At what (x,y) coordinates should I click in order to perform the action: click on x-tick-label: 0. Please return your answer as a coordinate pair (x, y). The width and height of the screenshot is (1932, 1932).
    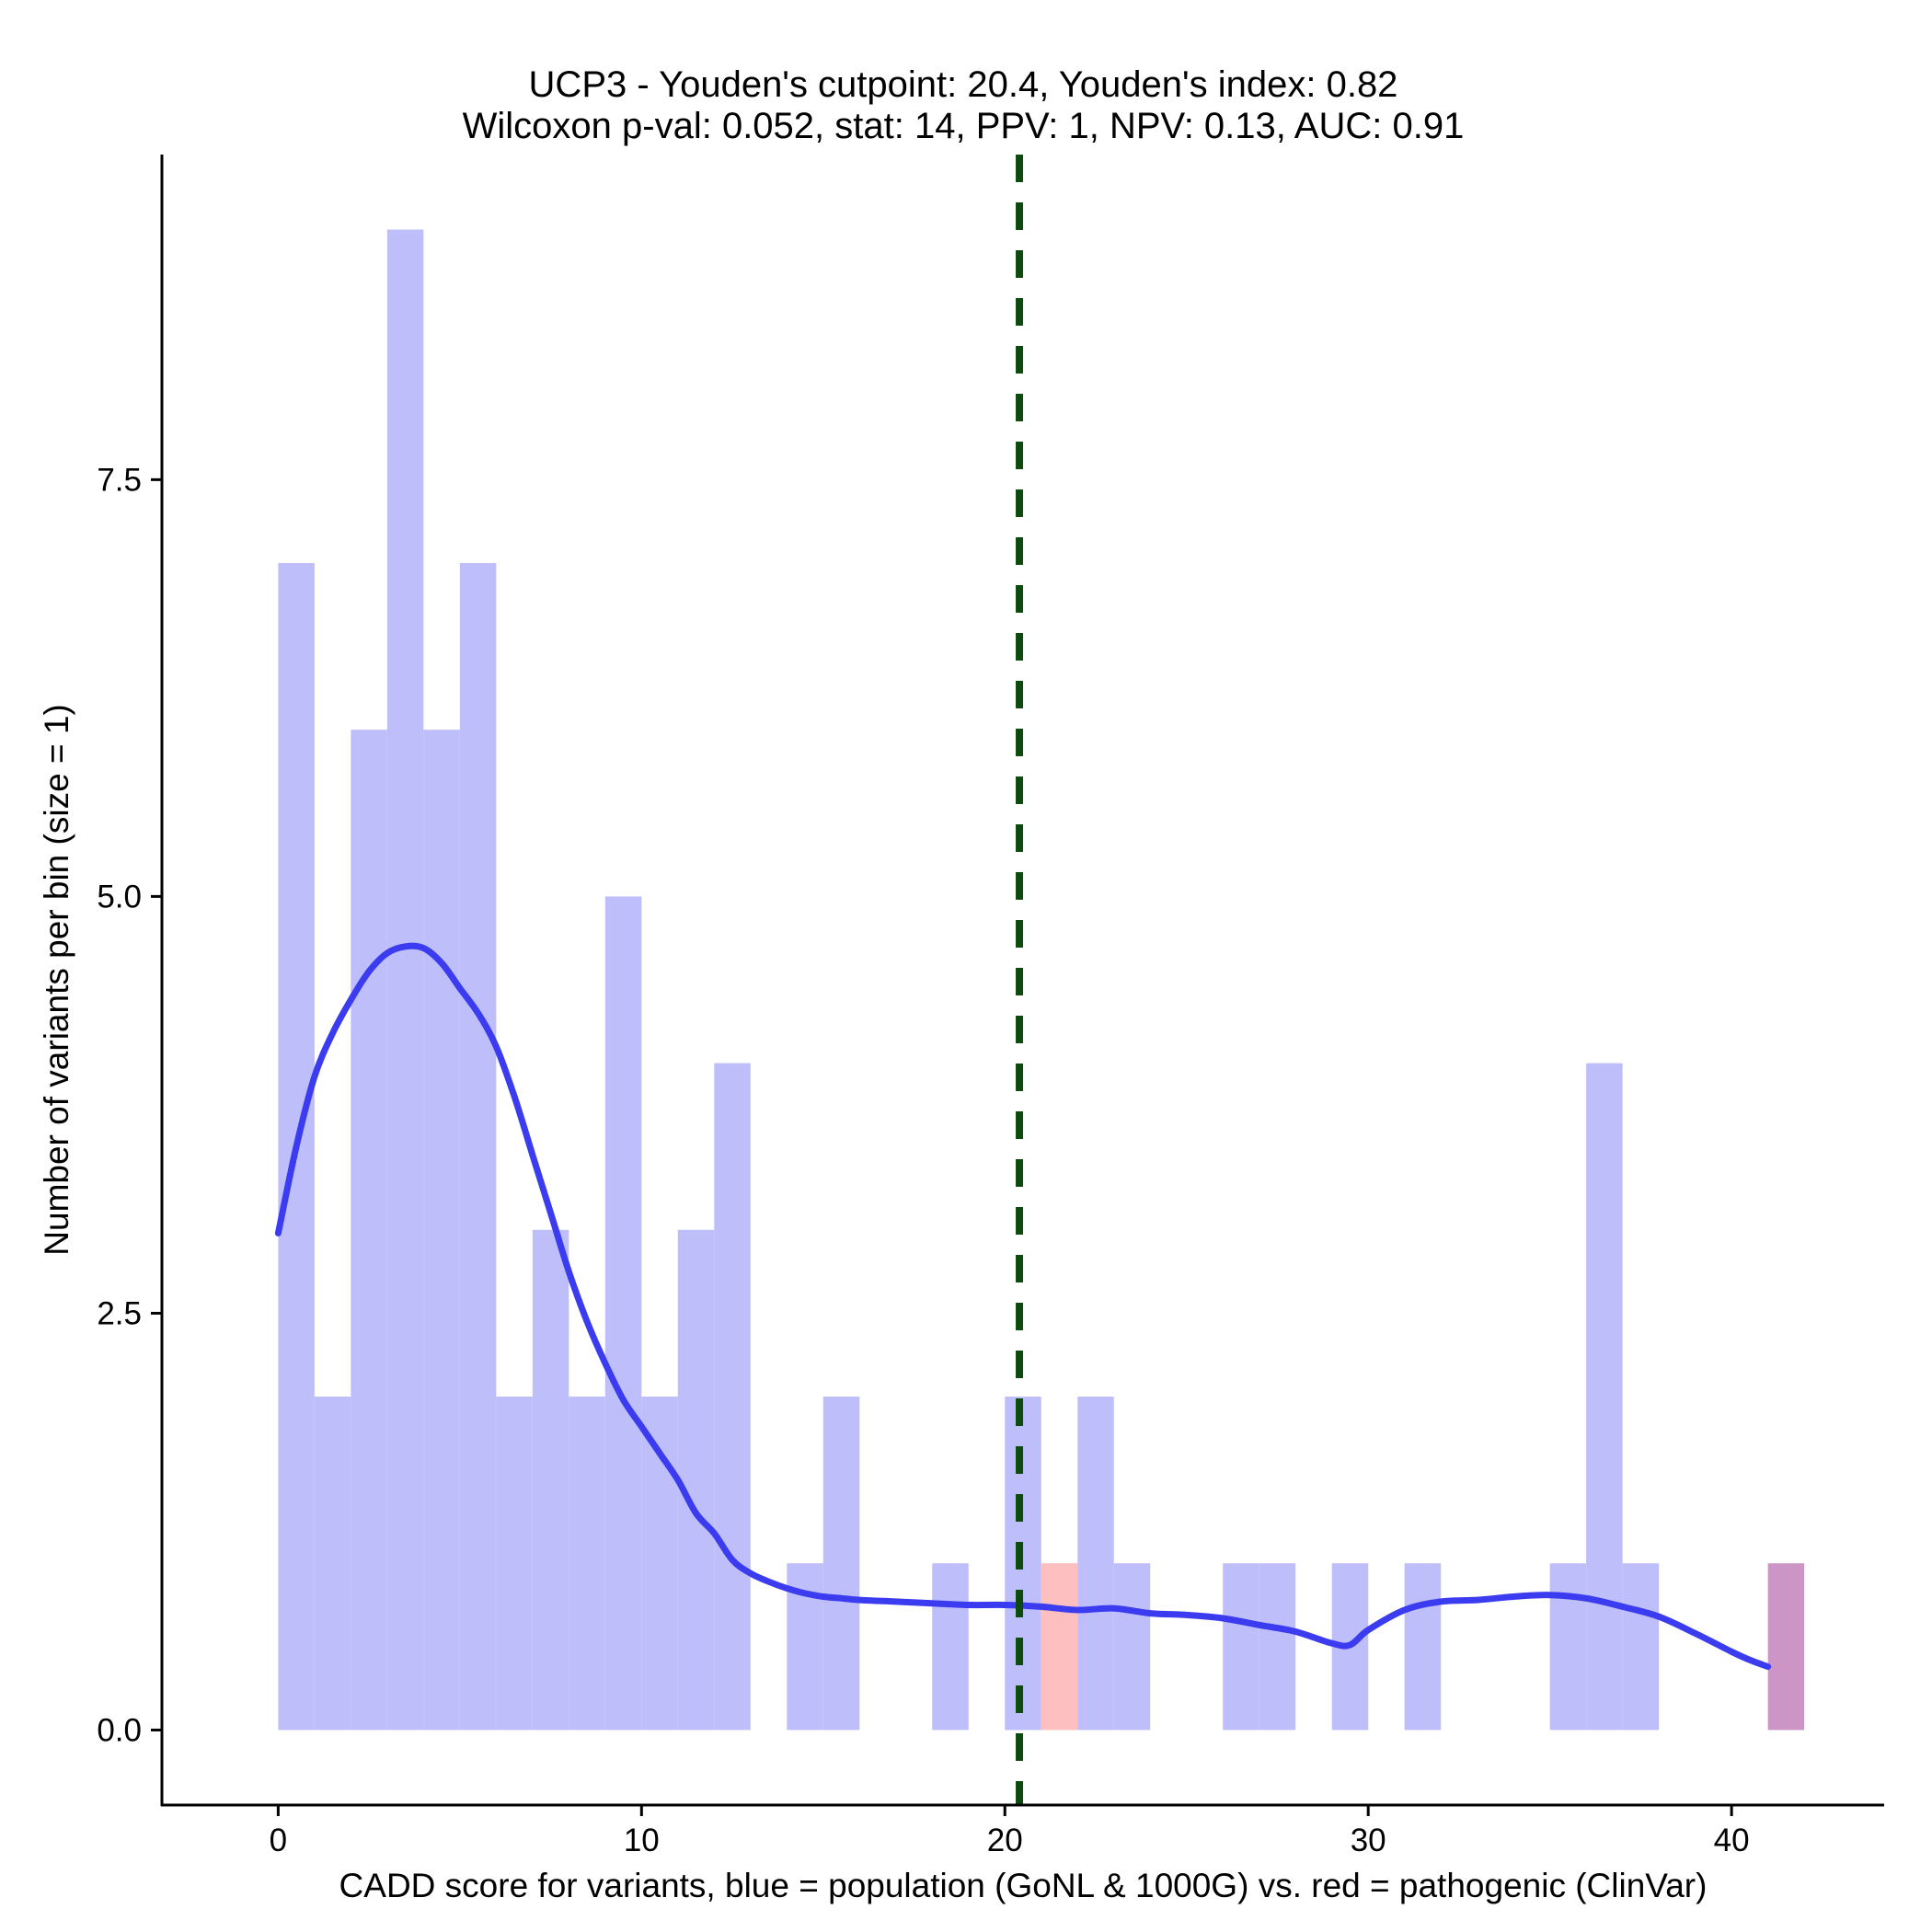
    Looking at the image, I should click on (278, 1840).